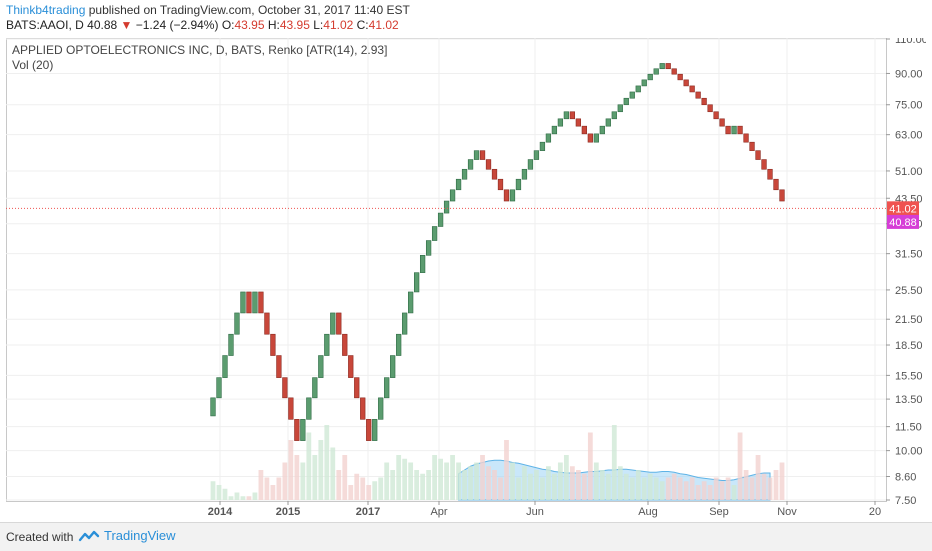 The width and height of the screenshot is (932, 551). I want to click on tradingview-brand: TradingView, so click(127, 535).